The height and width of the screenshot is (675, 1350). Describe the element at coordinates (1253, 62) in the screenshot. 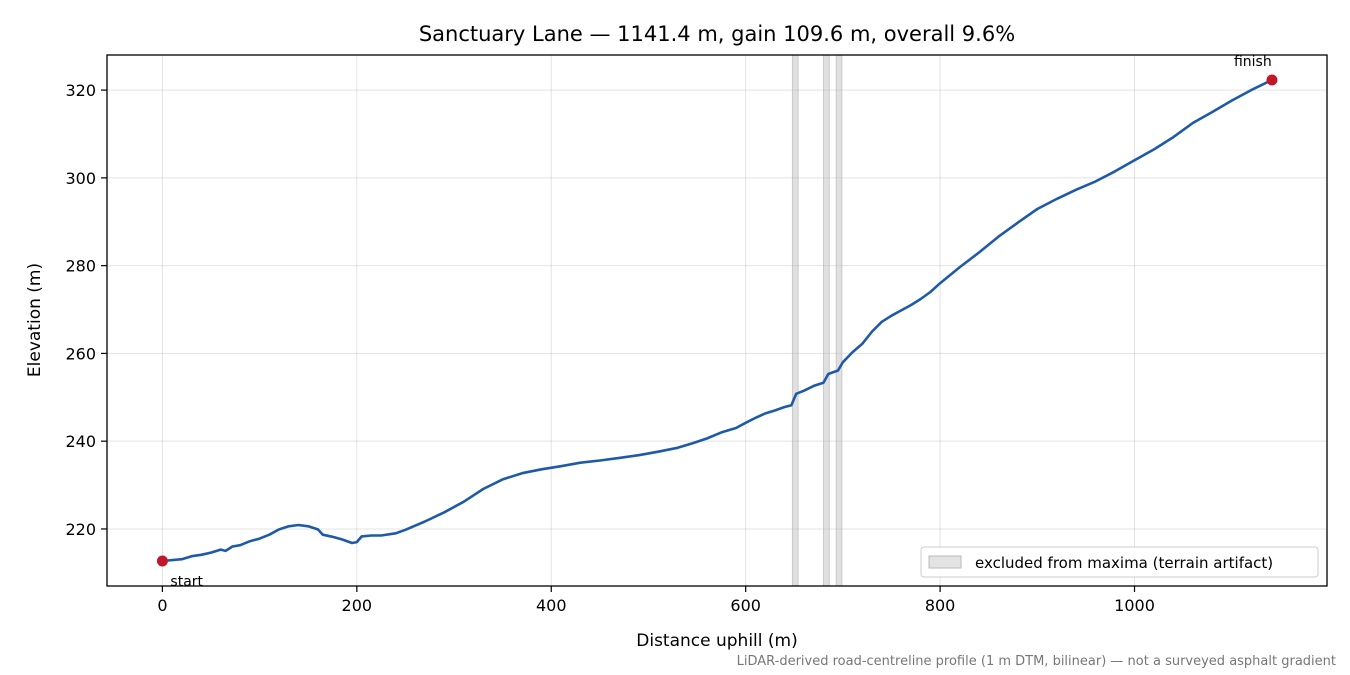

I see `finish-label: finish` at that location.